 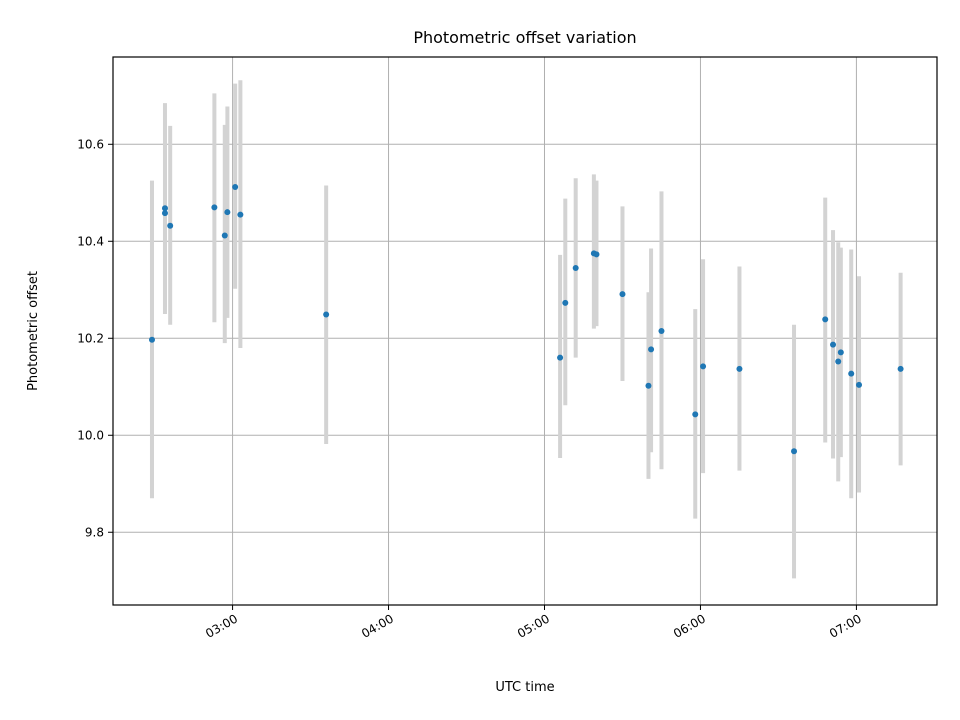 What do you see at coordinates (90, 144) in the screenshot?
I see `y-tick-label: 10.6` at bounding box center [90, 144].